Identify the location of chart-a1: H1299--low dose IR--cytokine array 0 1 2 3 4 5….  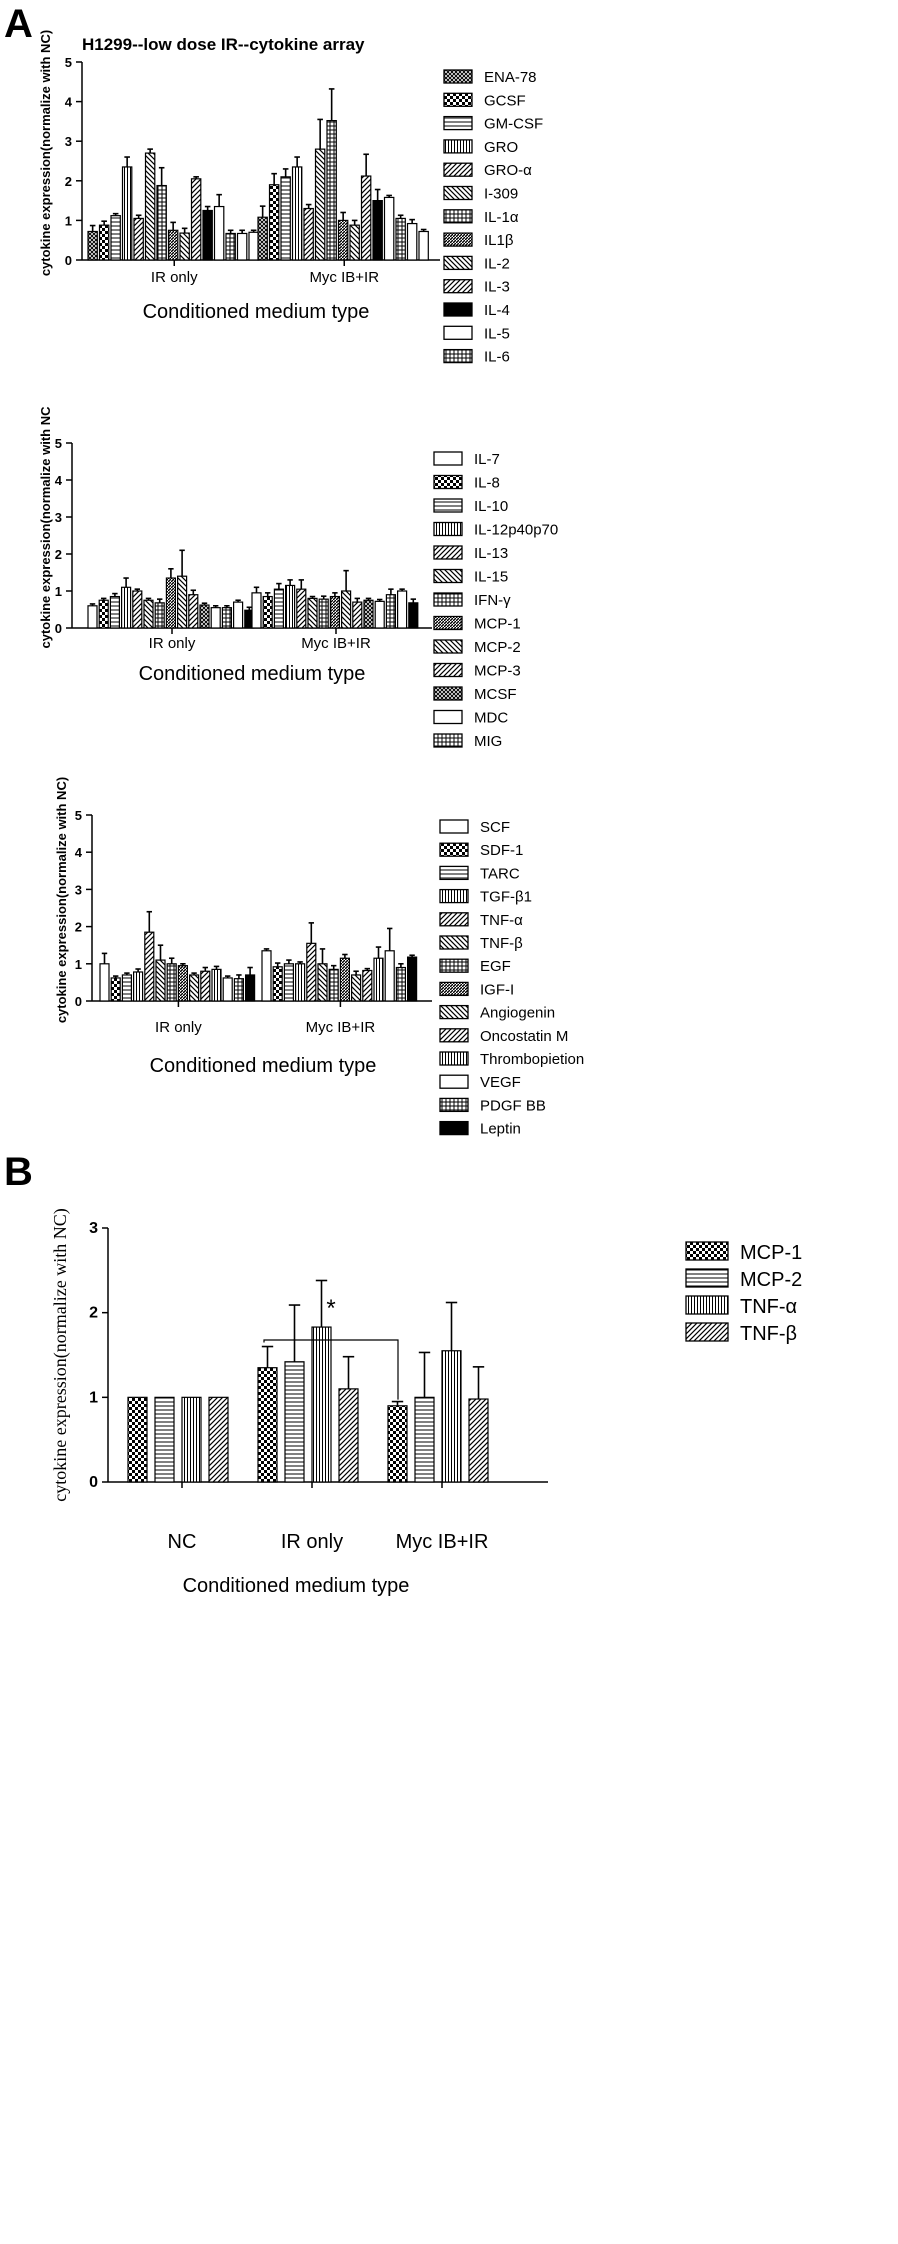
(290, 198).